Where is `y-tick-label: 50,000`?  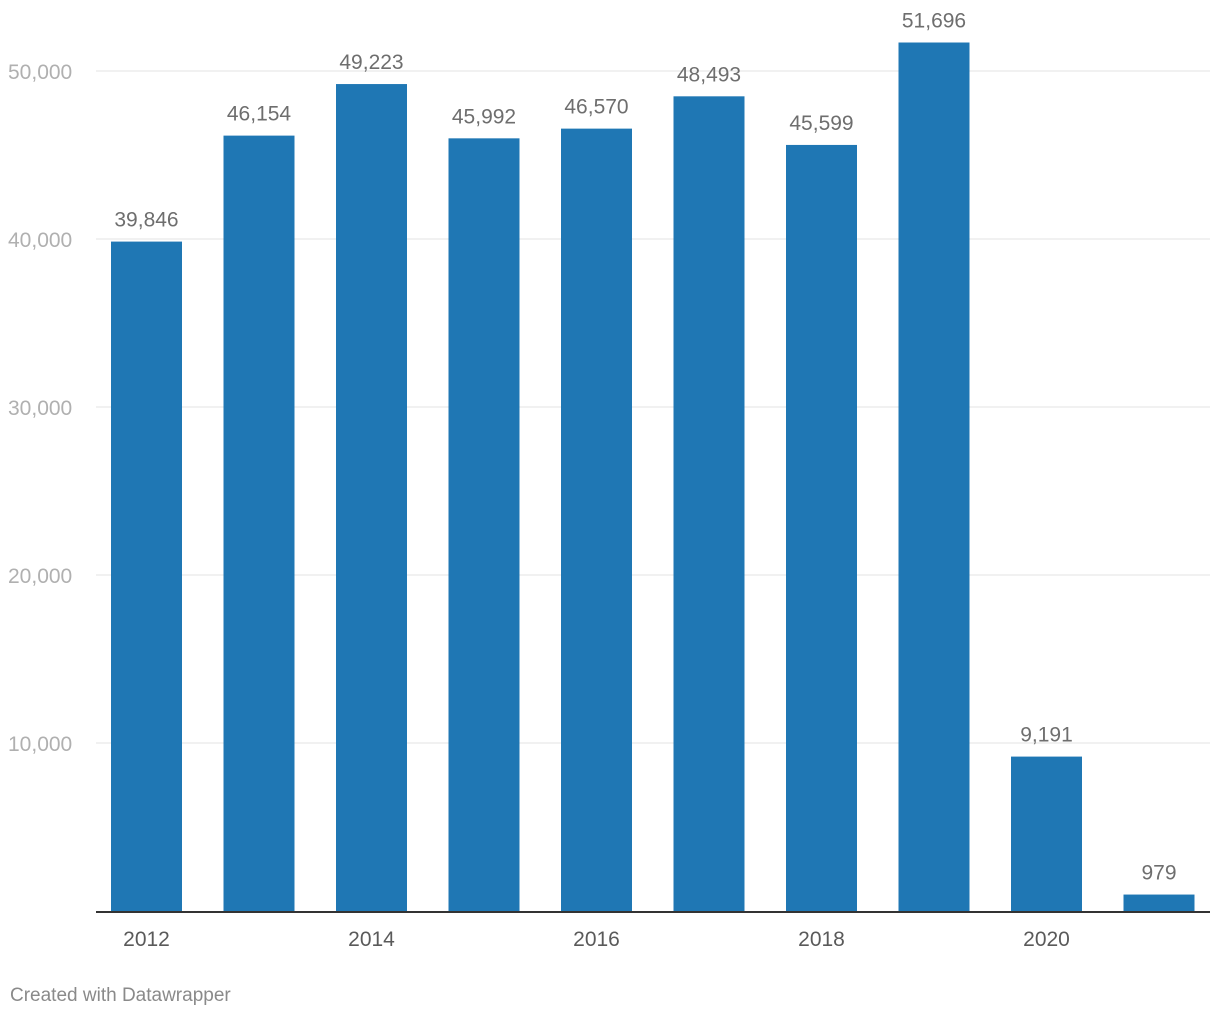
y-tick-label: 50,000 is located at coordinates (40, 72).